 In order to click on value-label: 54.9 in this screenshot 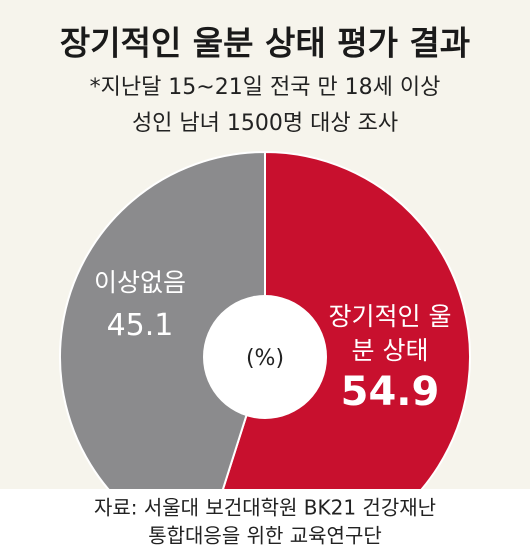, I will do `click(390, 392)`.